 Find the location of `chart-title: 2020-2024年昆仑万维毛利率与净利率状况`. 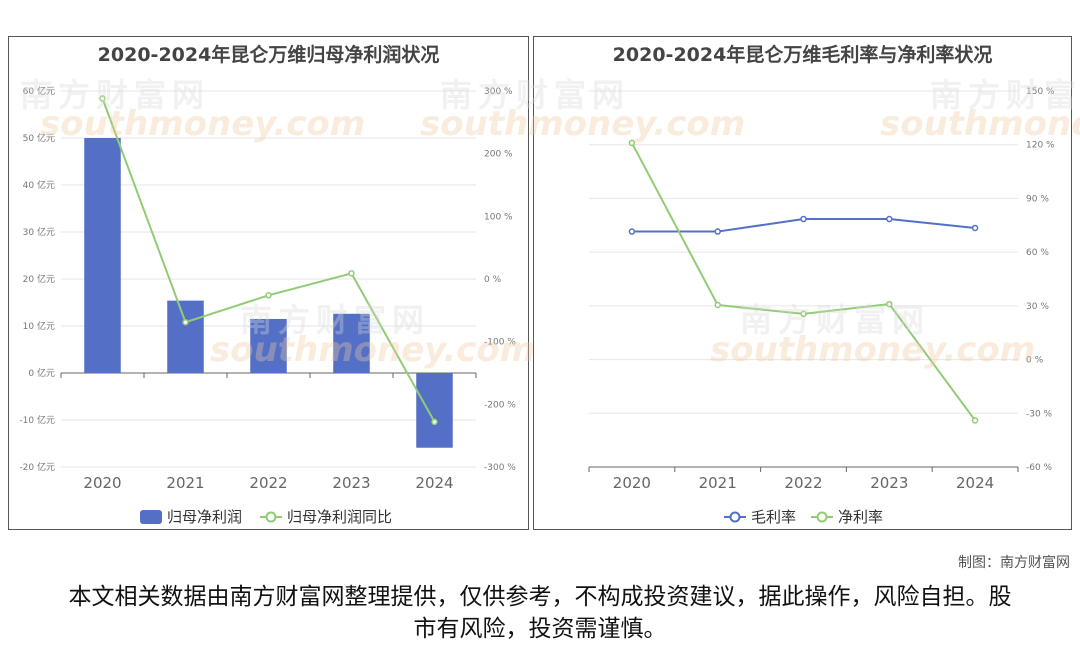

chart-title: 2020-2024年昆仑万维毛利率与净利率状况 is located at coordinates (802, 55).